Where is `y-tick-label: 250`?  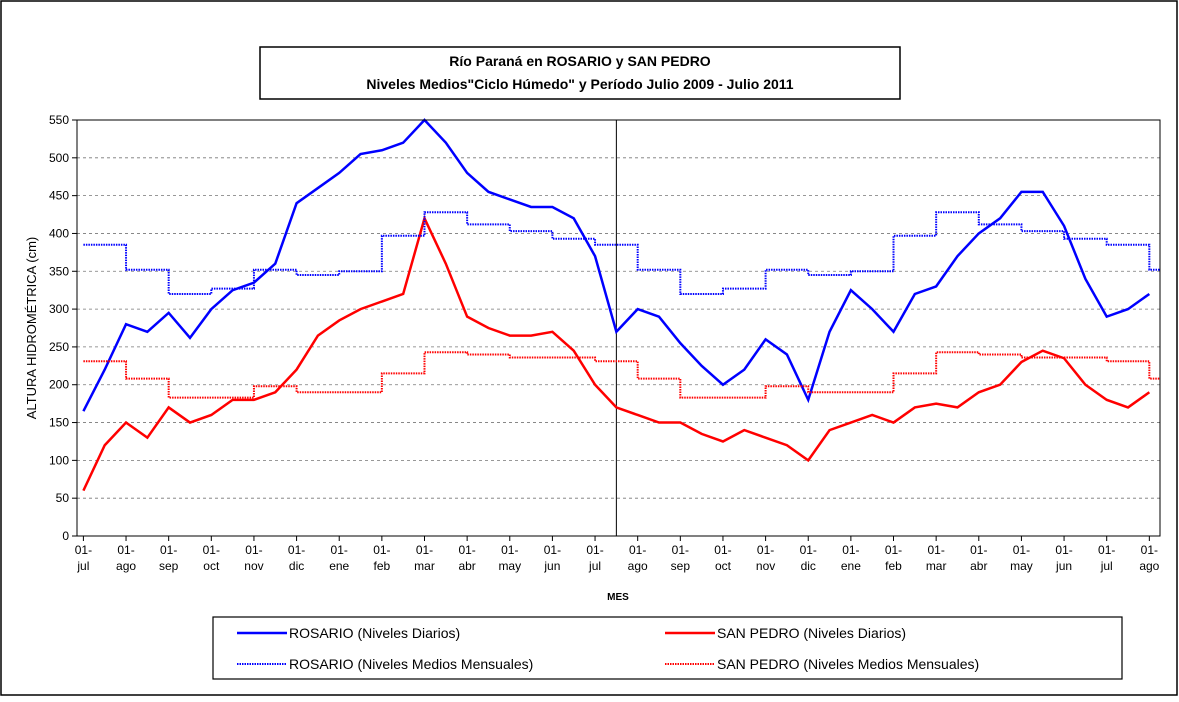 y-tick-label: 250 is located at coordinates (59, 347).